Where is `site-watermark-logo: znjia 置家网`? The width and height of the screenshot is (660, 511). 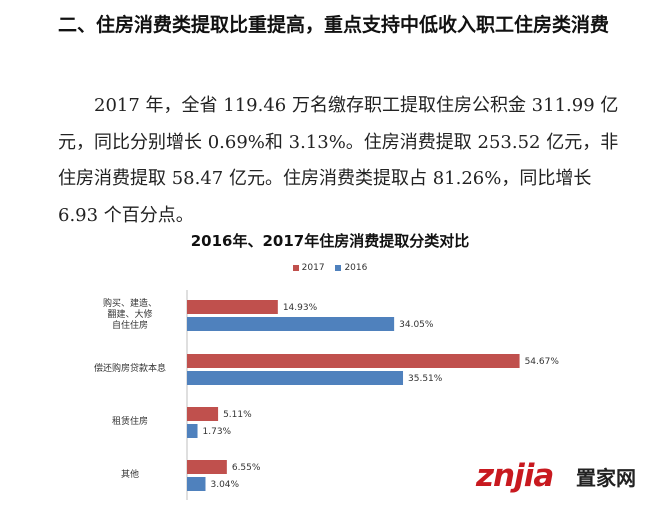 site-watermark-logo: znjia 置家网 is located at coordinates (568, 482).